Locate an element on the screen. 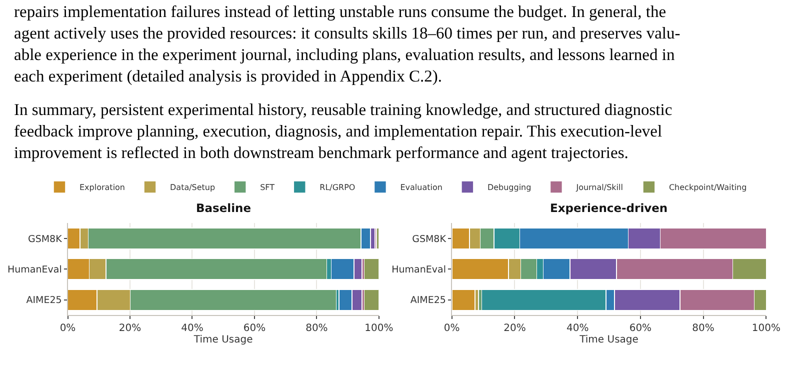 This screenshot has width=798, height=372. legend-label: Evaluation is located at coordinates (421, 187).